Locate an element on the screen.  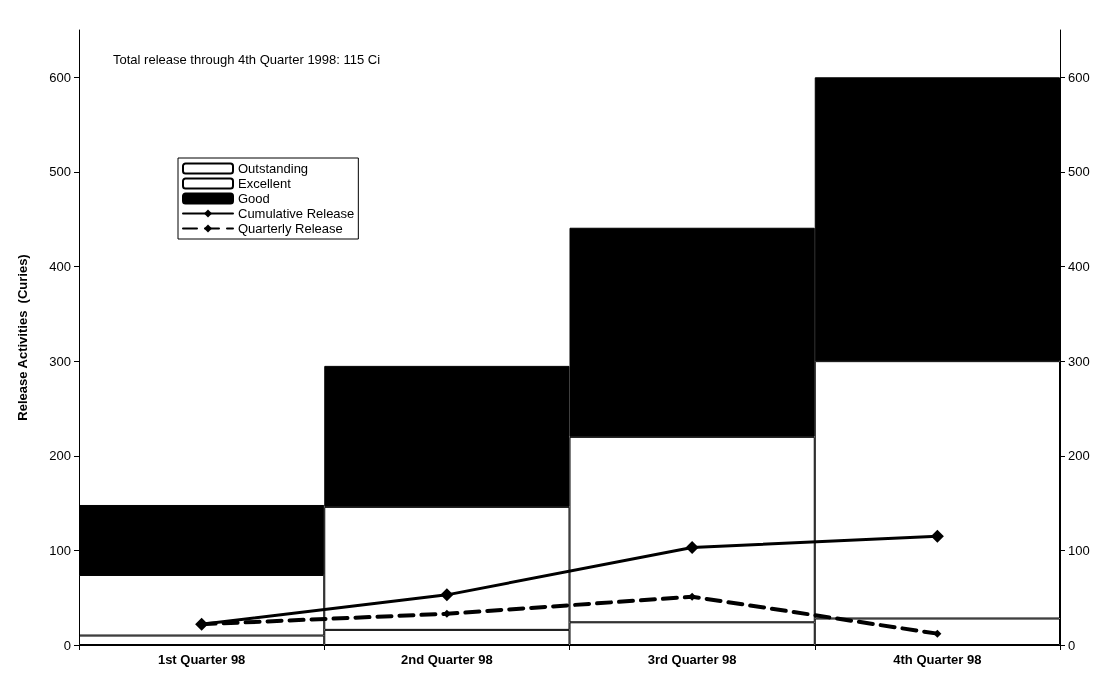
x-tick-label: 4th Quarter 98 is located at coordinates (937, 659).